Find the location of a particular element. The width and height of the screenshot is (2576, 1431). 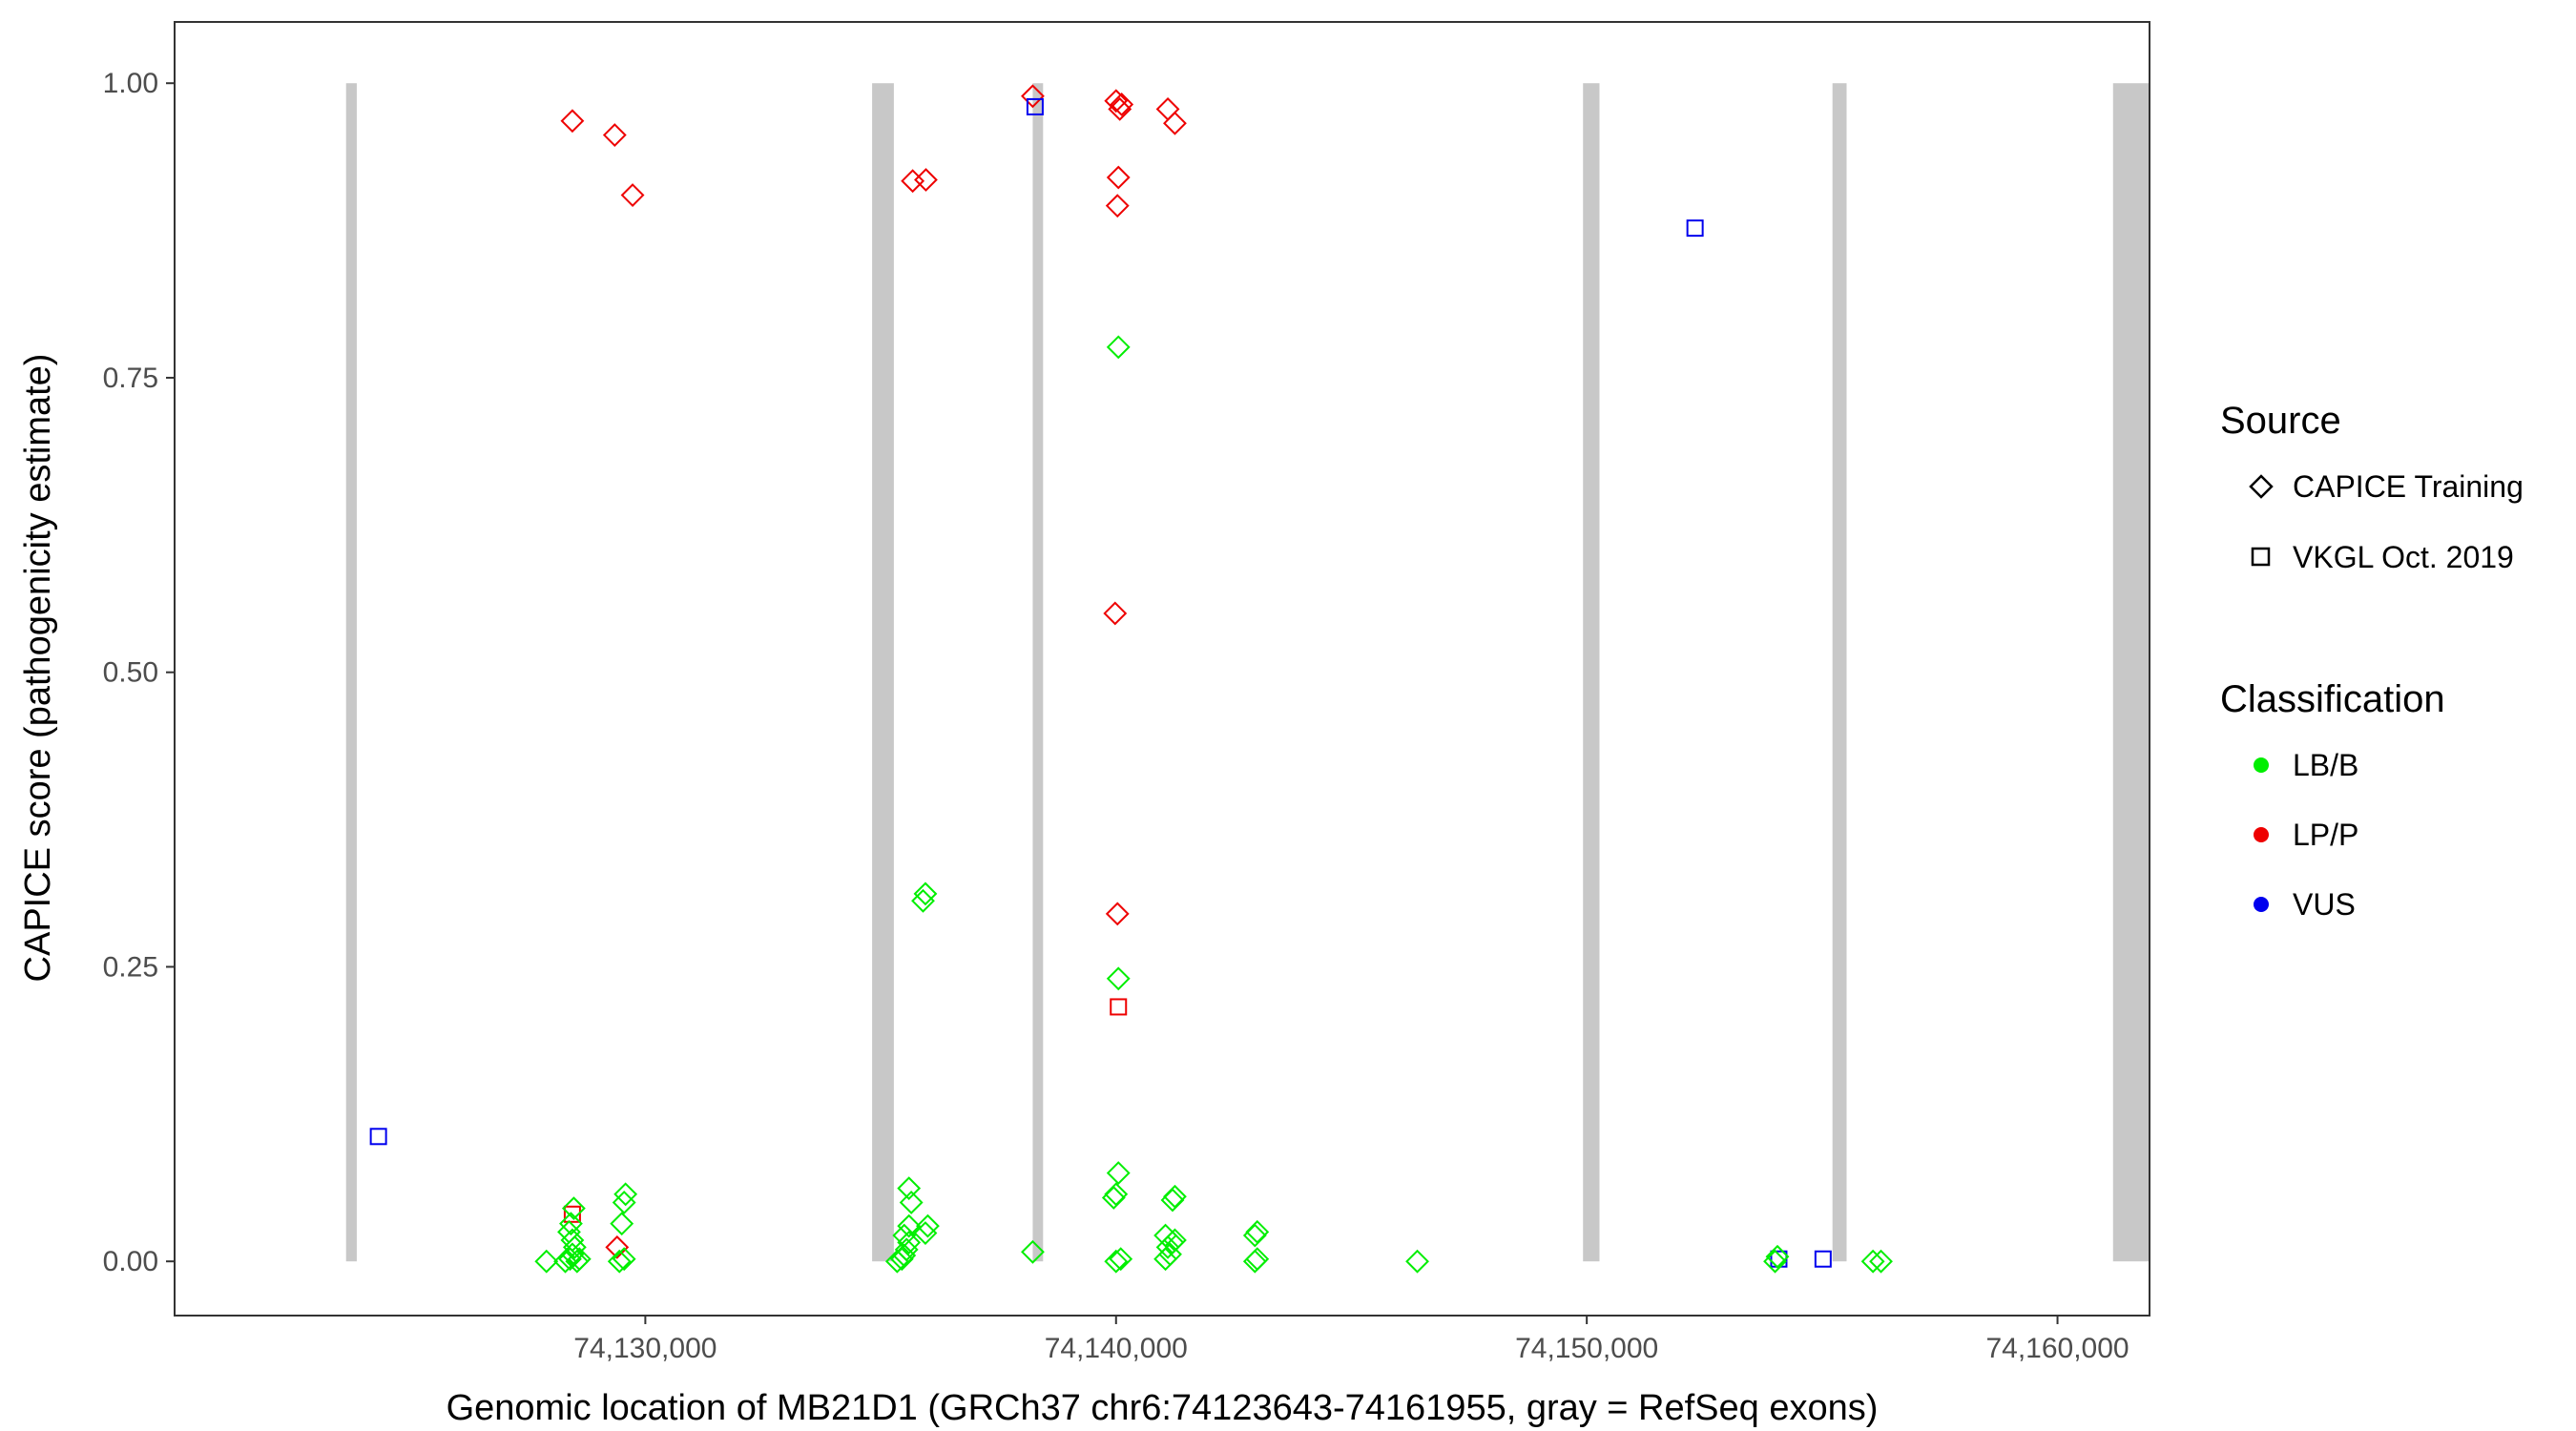

diamond-point-s0-p0 is located at coordinates (572, 121).